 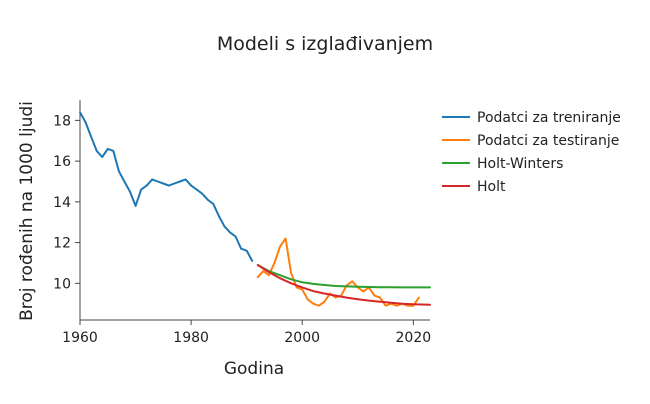 What do you see at coordinates (474, 187) in the screenshot?
I see `legend-item-4: Holt` at bounding box center [474, 187].